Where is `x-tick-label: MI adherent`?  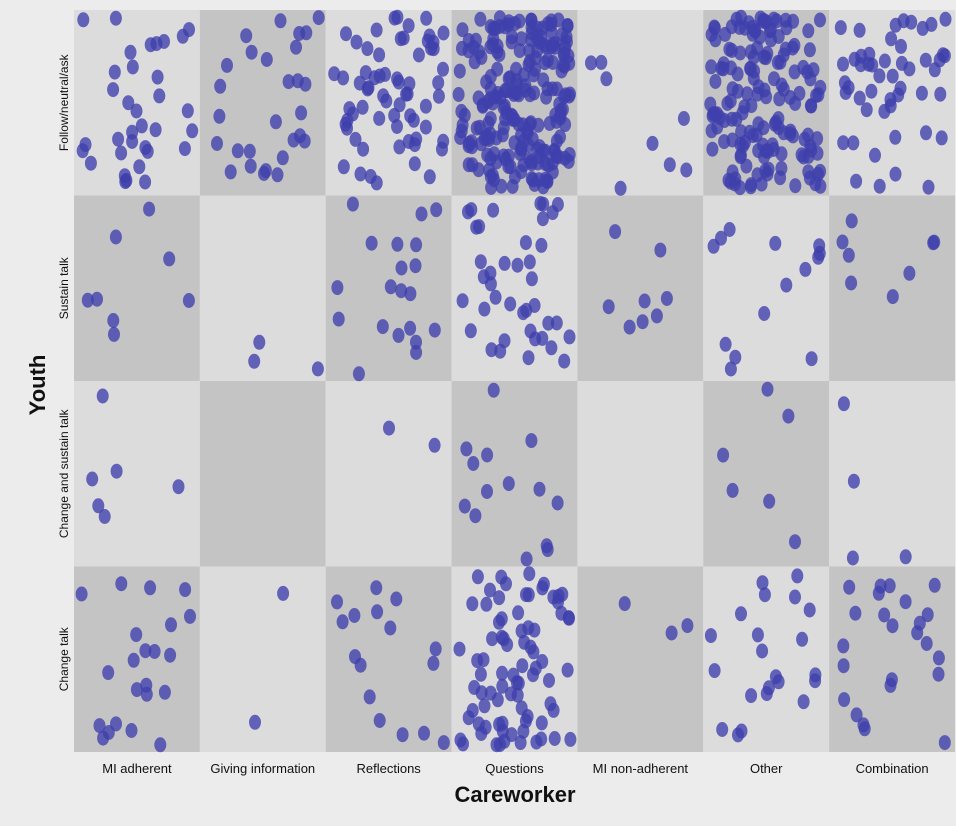
x-tick-label: MI adherent is located at coordinates (137, 768).